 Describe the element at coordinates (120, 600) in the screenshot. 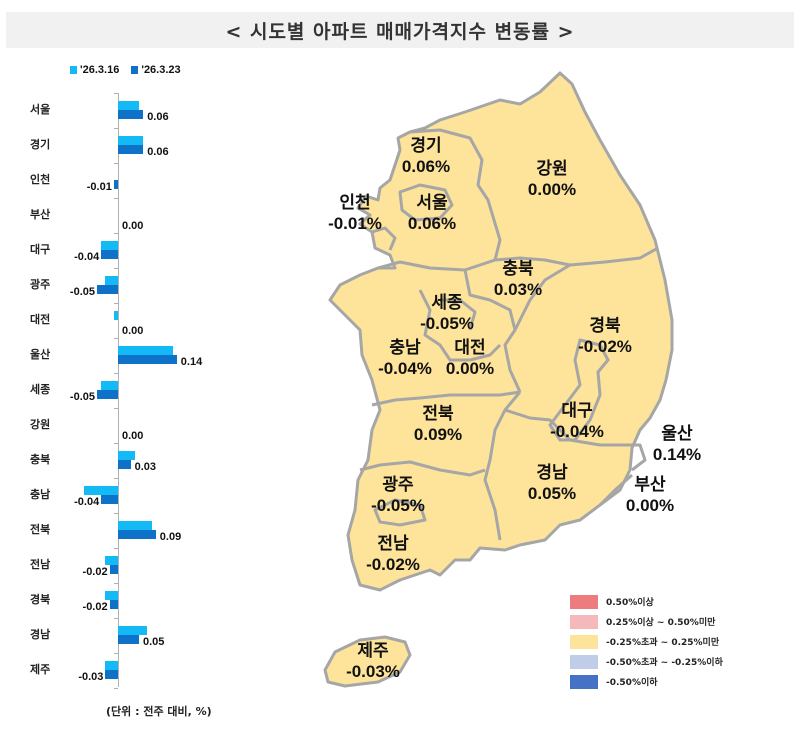

I see `chart-row: 경북 -0.02` at that location.